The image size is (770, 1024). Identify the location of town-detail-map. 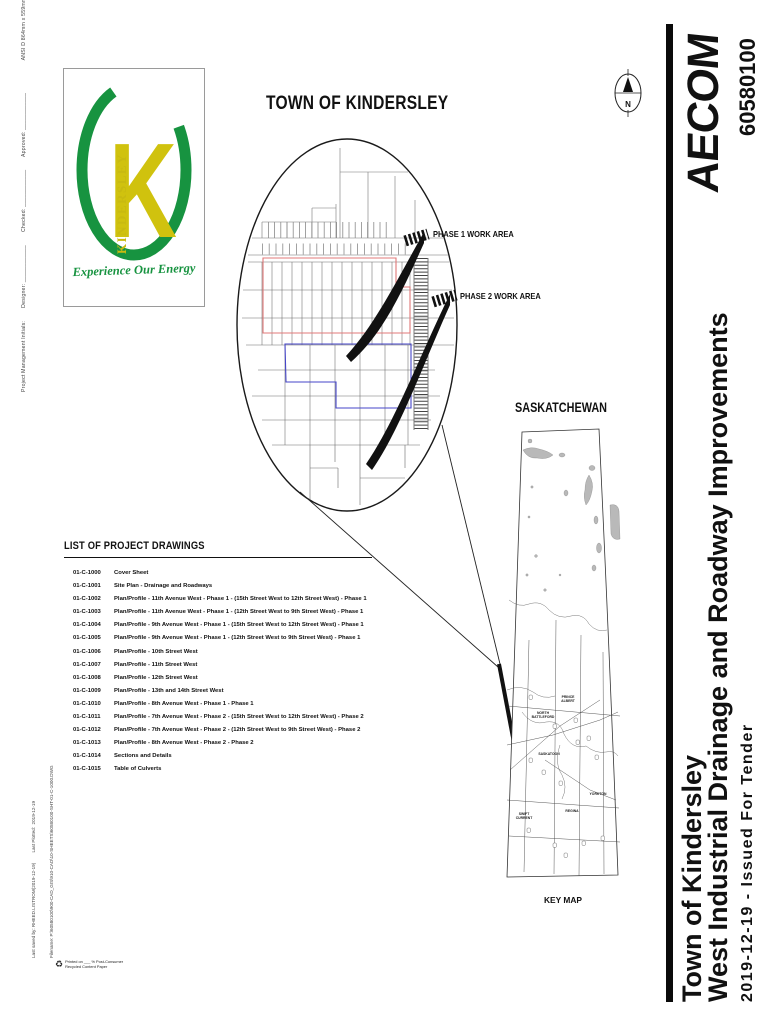
(347, 325).